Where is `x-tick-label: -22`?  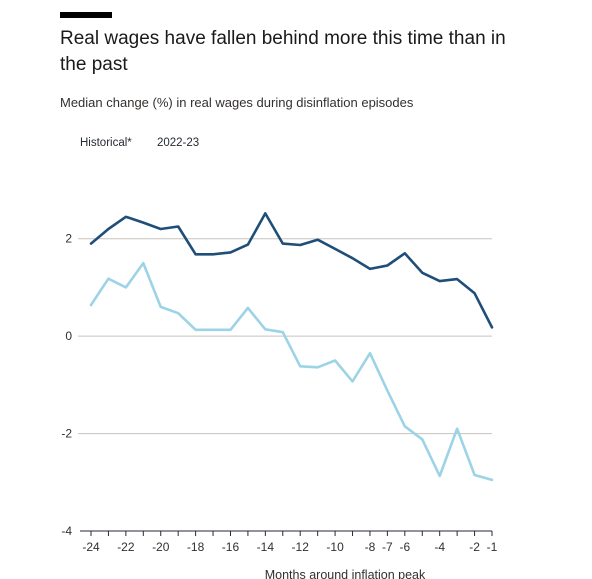
x-tick-label: -22 is located at coordinates (126, 547).